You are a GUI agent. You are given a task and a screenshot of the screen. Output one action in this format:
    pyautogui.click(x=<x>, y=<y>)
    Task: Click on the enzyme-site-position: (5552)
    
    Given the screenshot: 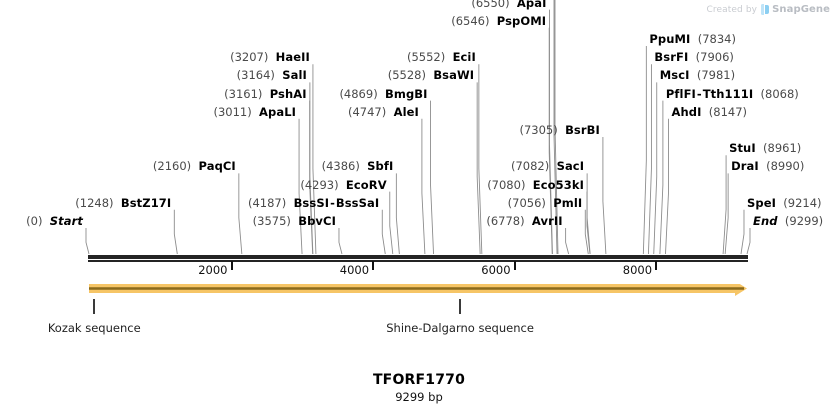 What is the action you would take?
    pyautogui.click(x=426, y=57)
    